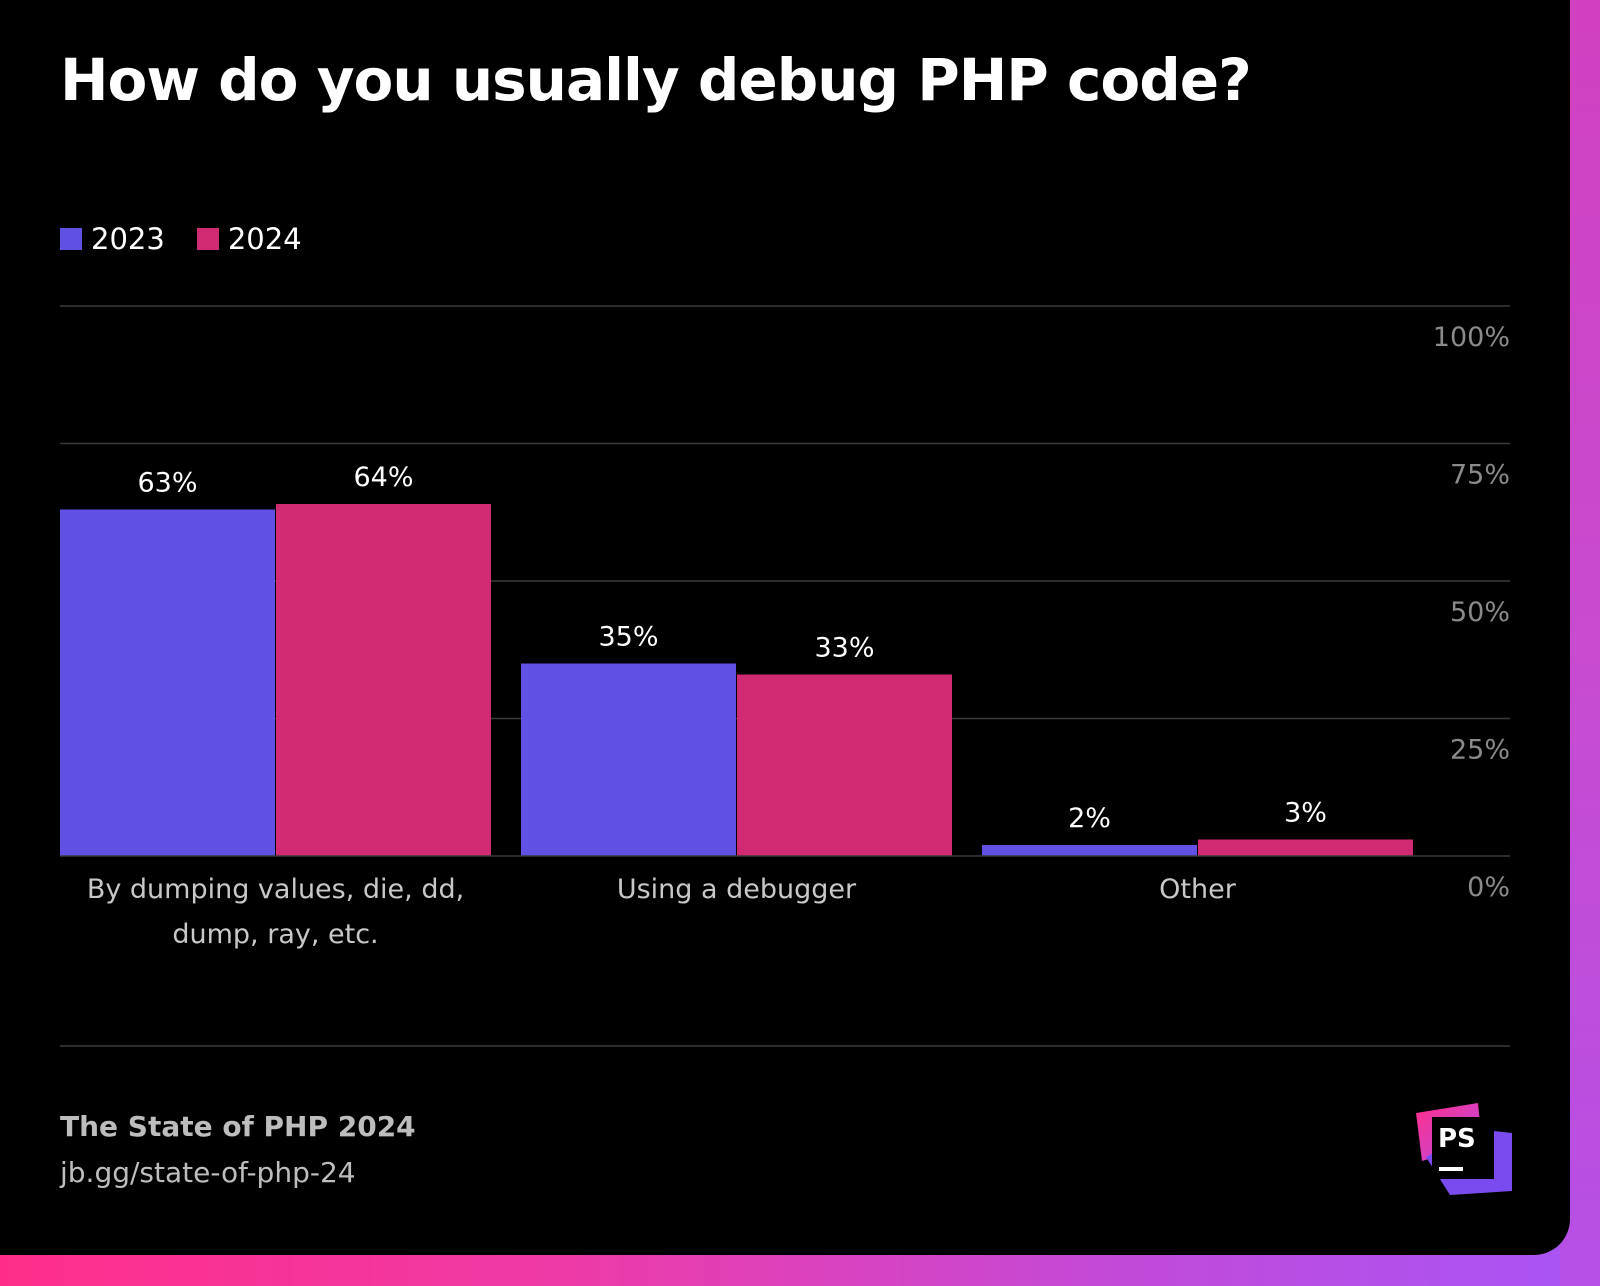 The width and height of the screenshot is (1600, 1286). I want to click on phpstorm-logo-icon: PS, so click(1464, 1149).